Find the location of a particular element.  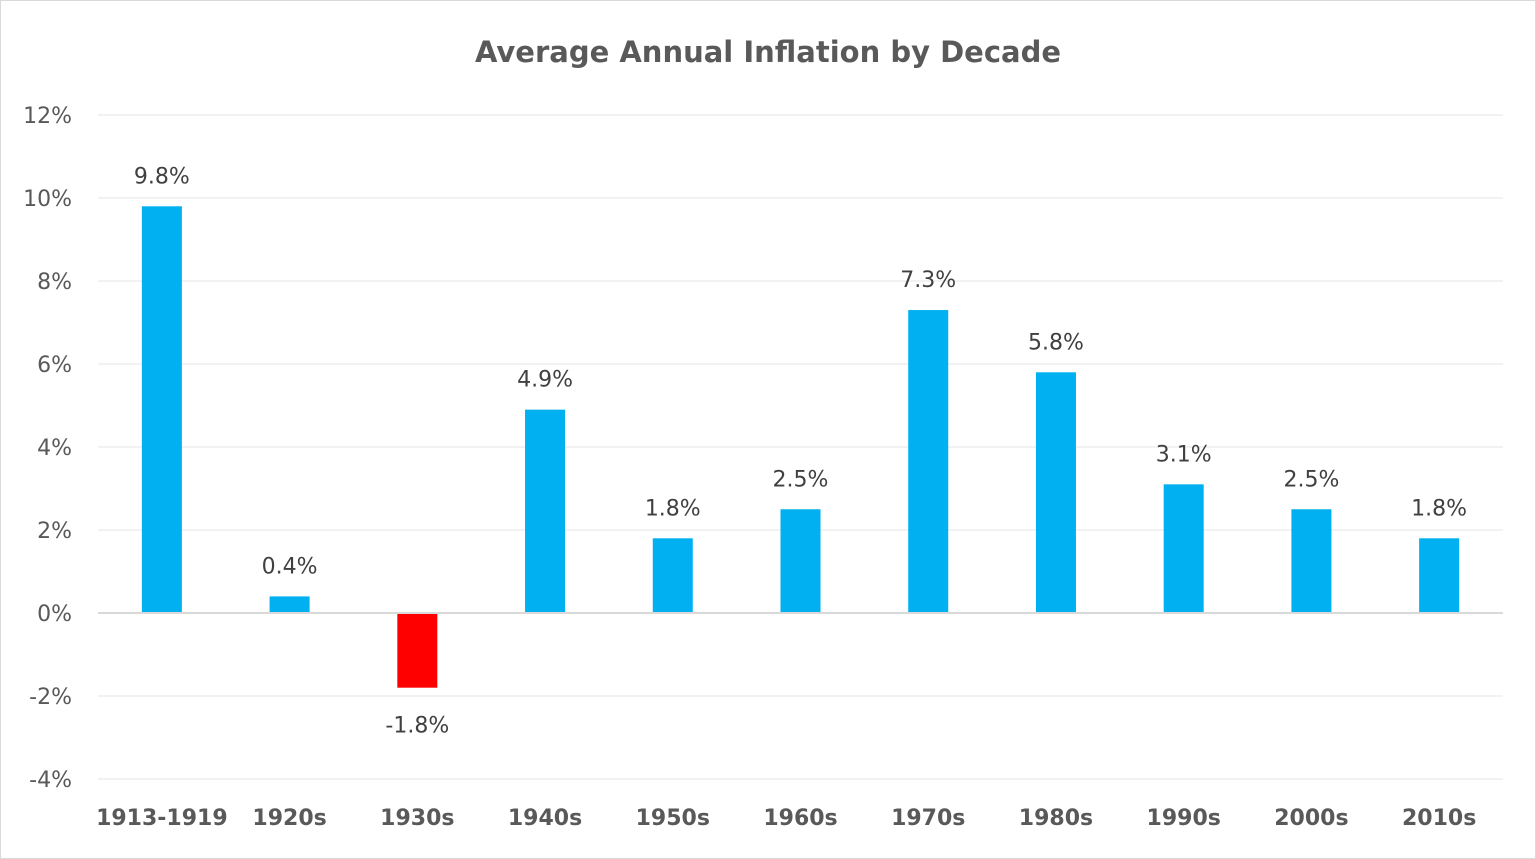

x-tick-label: 2000s is located at coordinates (1311, 818).